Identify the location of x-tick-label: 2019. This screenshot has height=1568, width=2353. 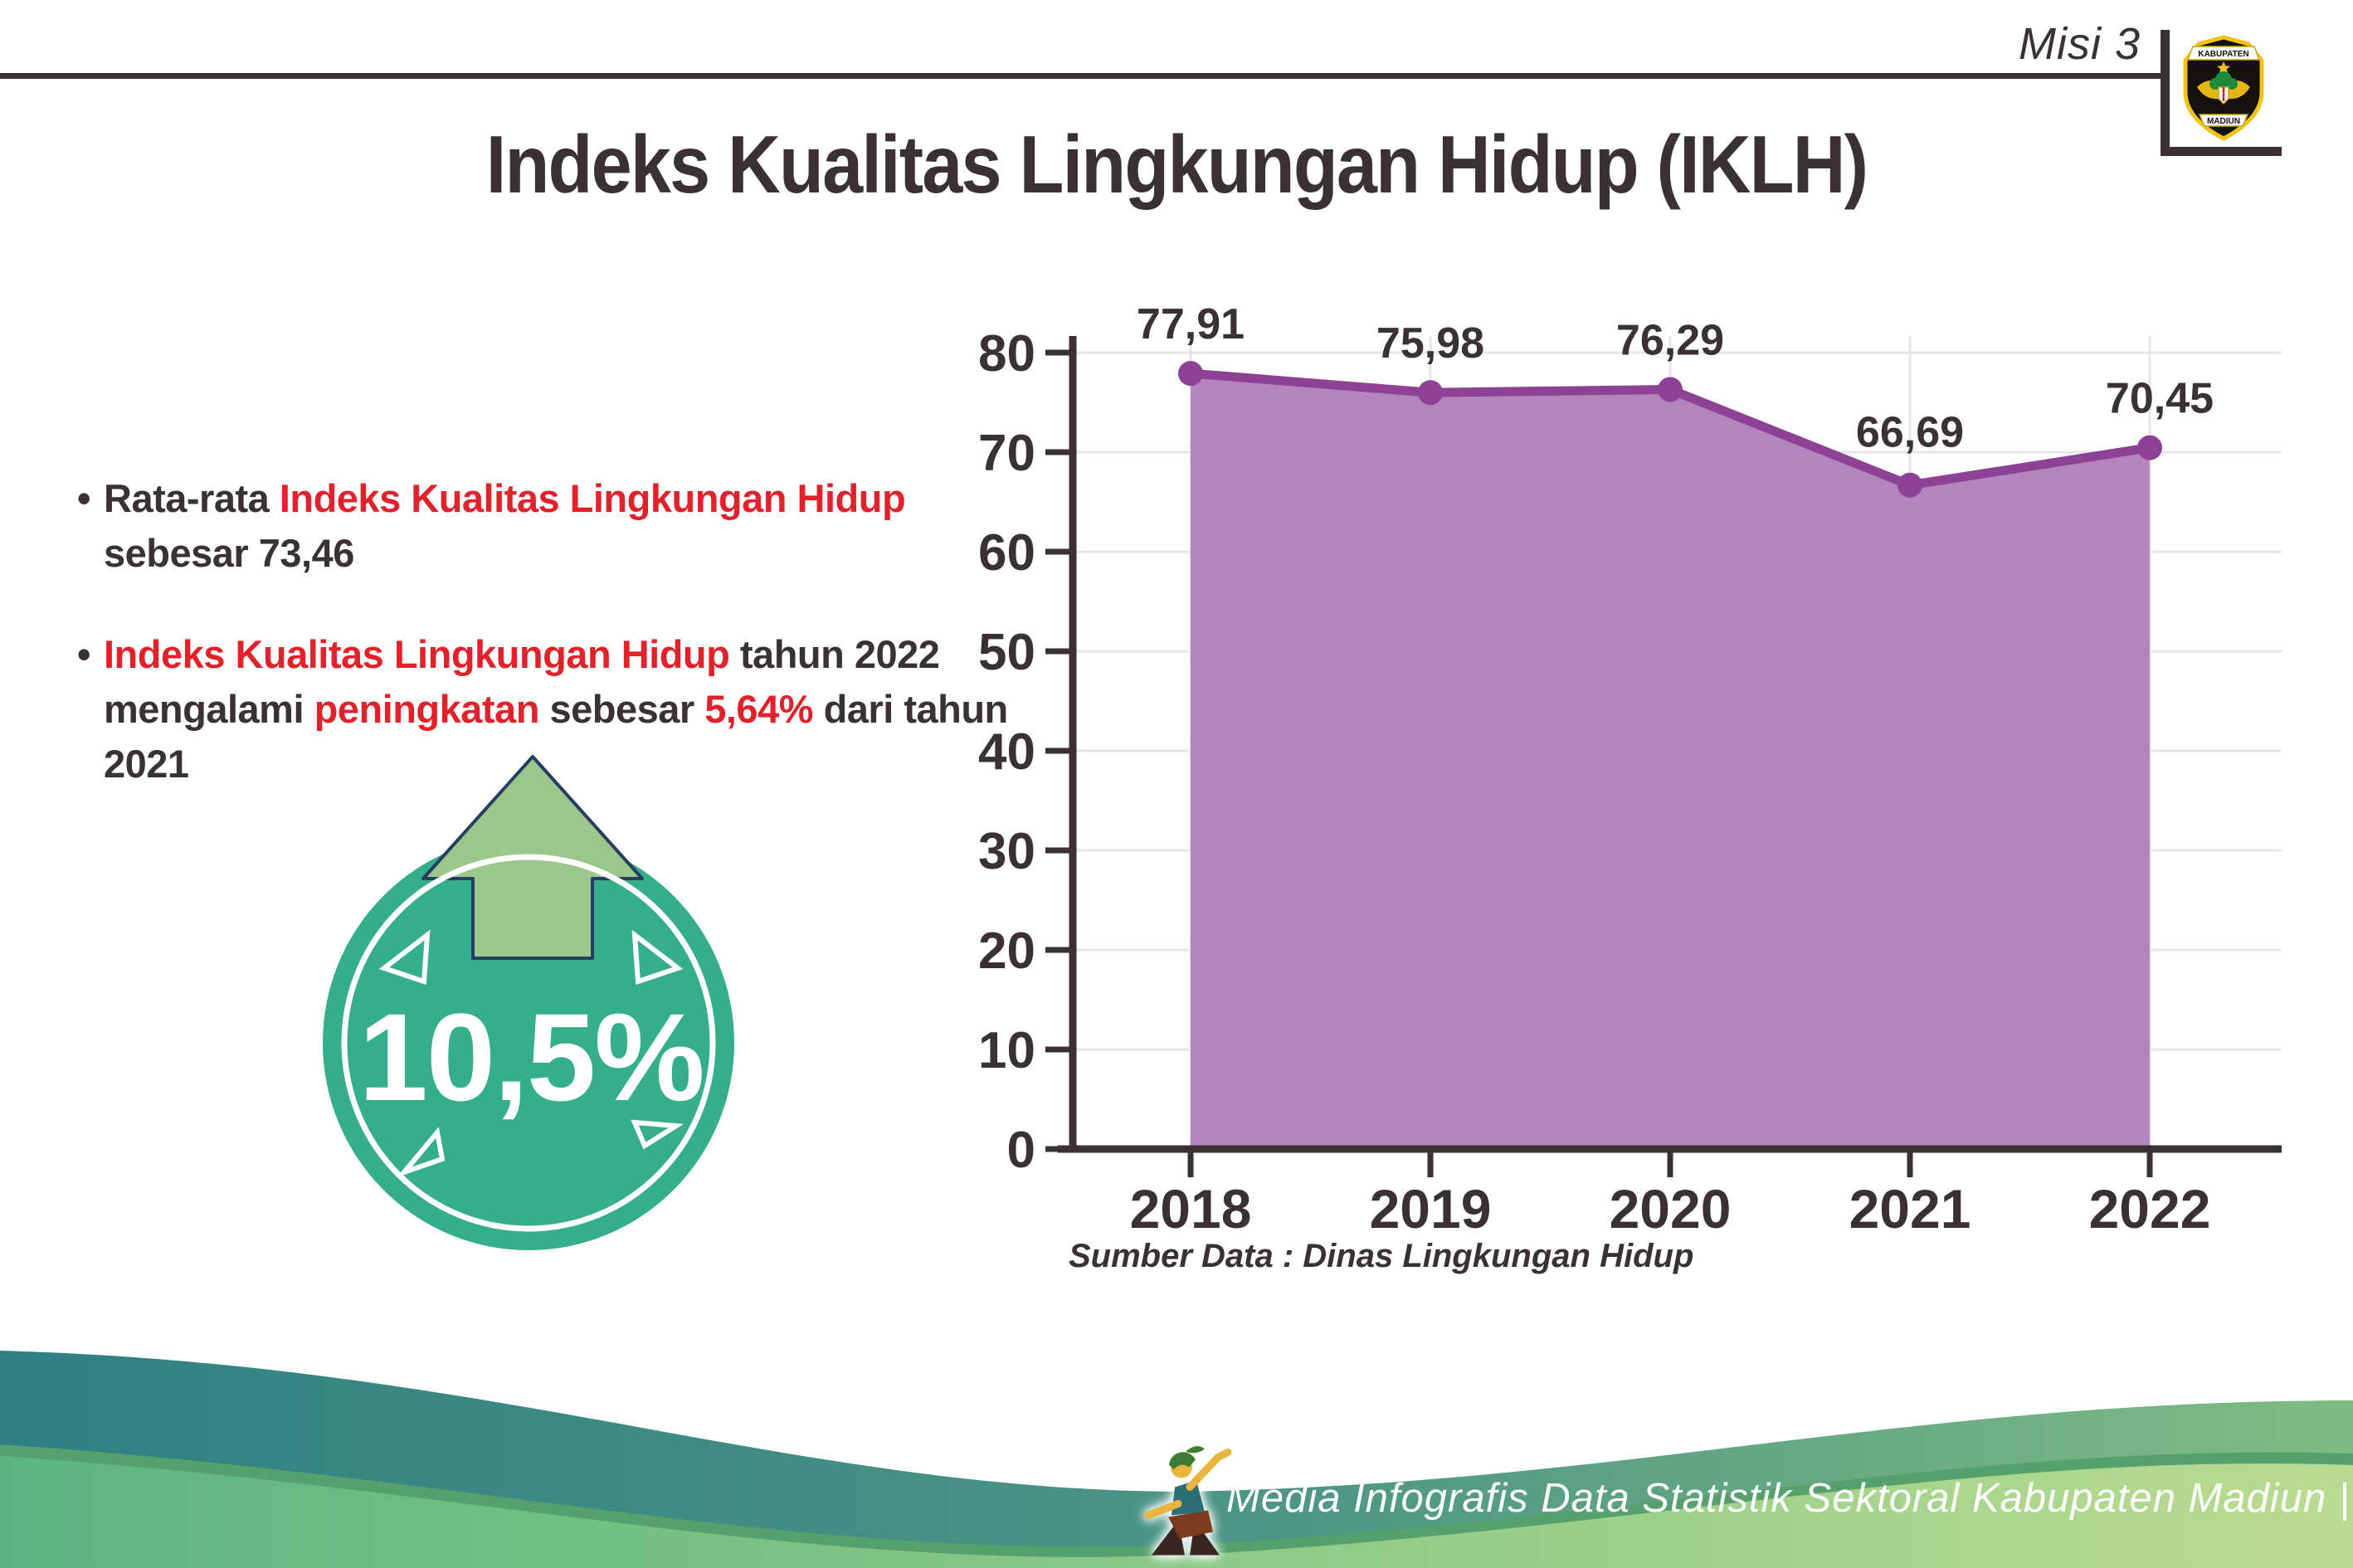
(1431, 1208).